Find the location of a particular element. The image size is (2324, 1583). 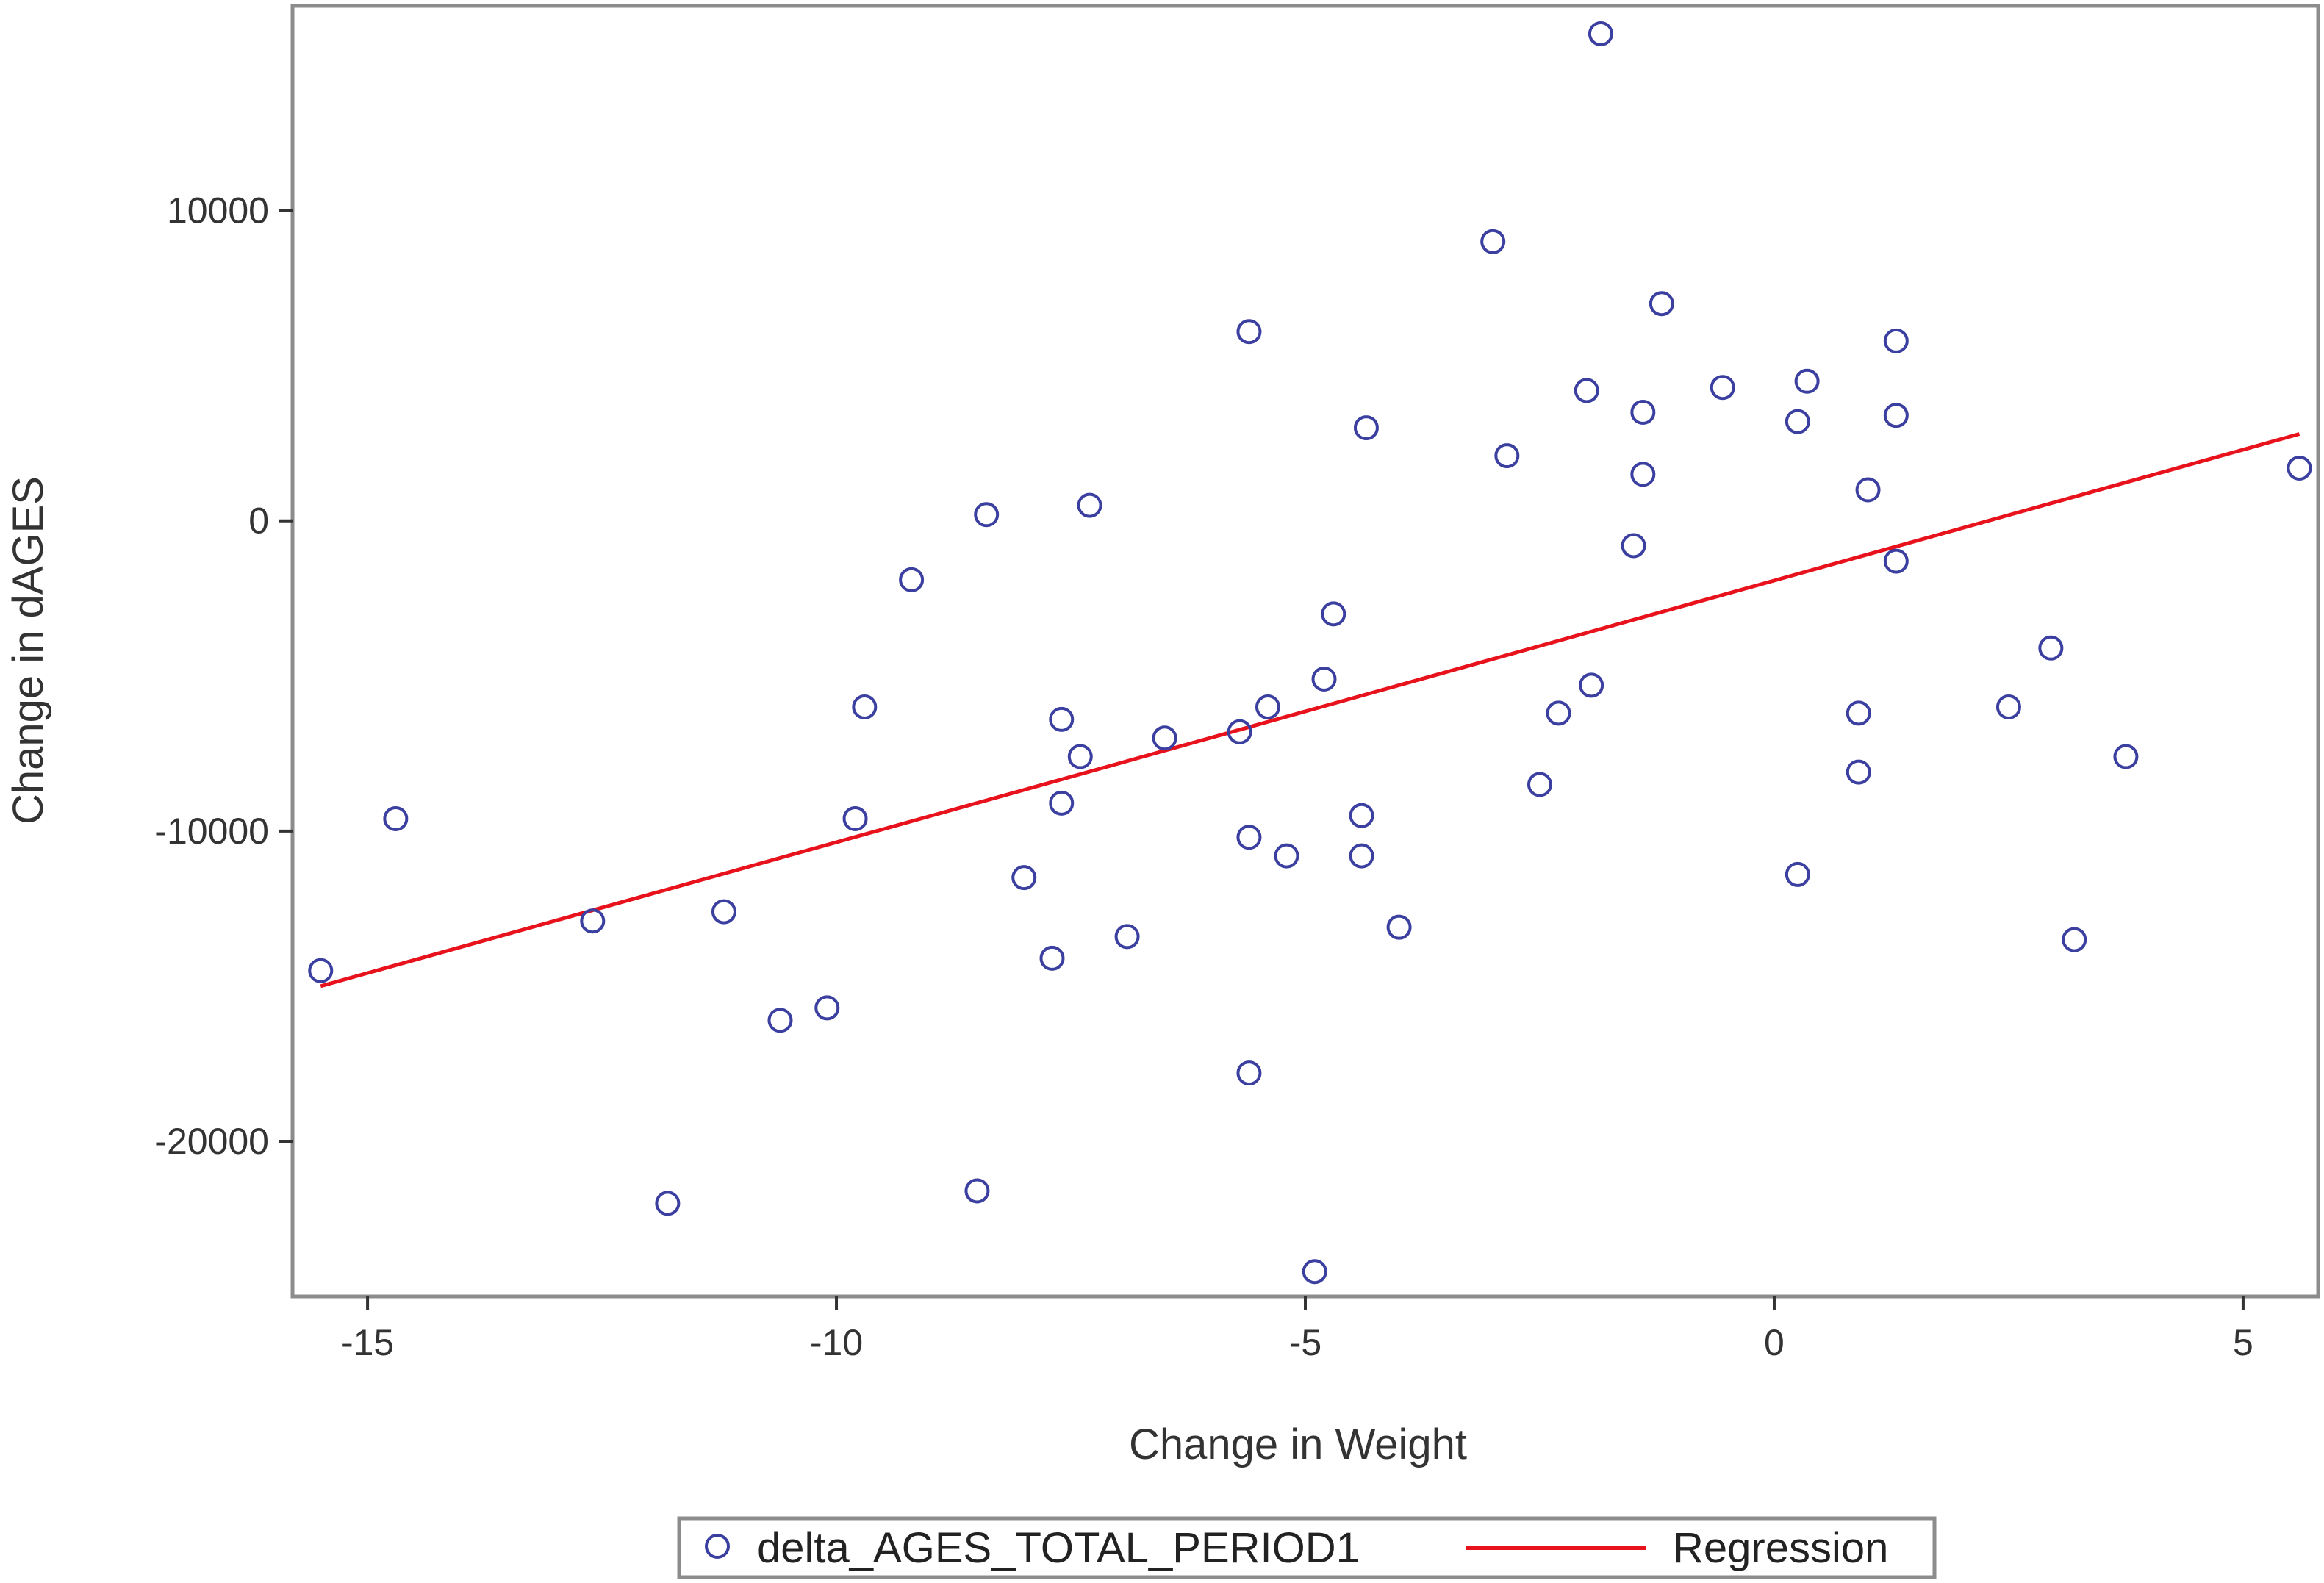

y-tick-label: 0 is located at coordinates (258, 521).